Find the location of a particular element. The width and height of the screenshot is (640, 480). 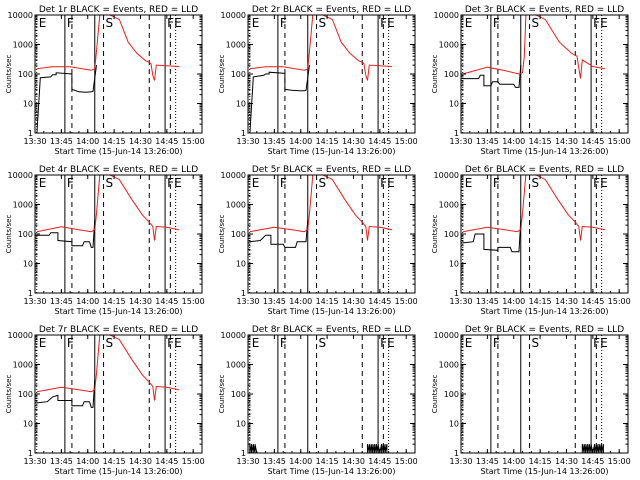

panel-title: Det 9r BLACK = Events, RED = LLD is located at coordinates (544, 330).